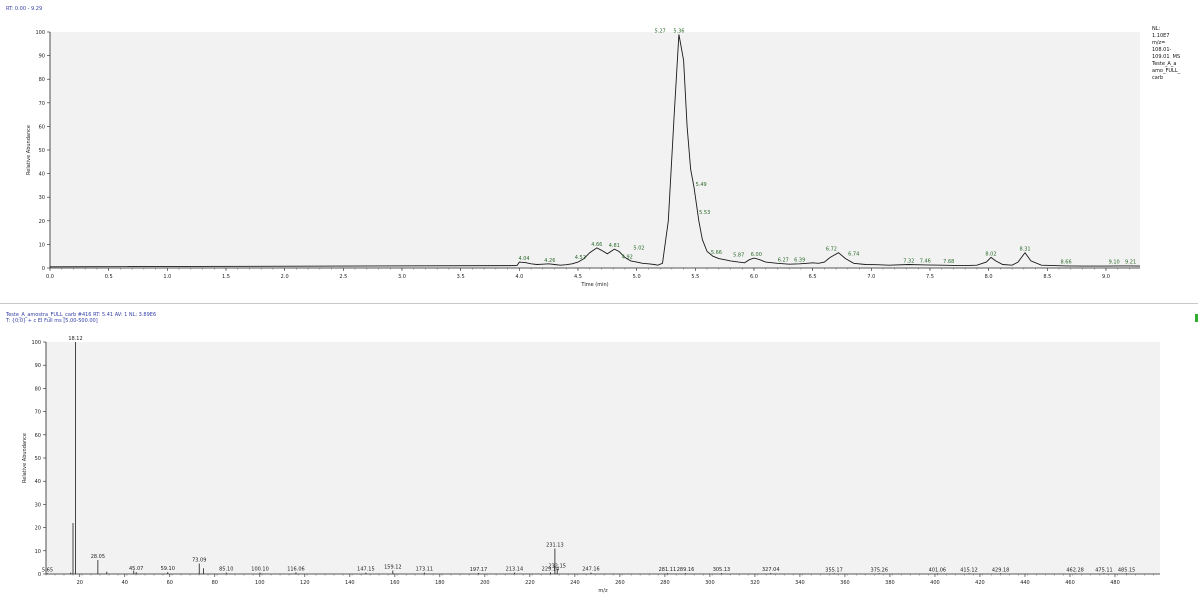  Describe the element at coordinates (754, 277) in the screenshot. I see `chromatogram-x-tick-label: 6.0` at that location.